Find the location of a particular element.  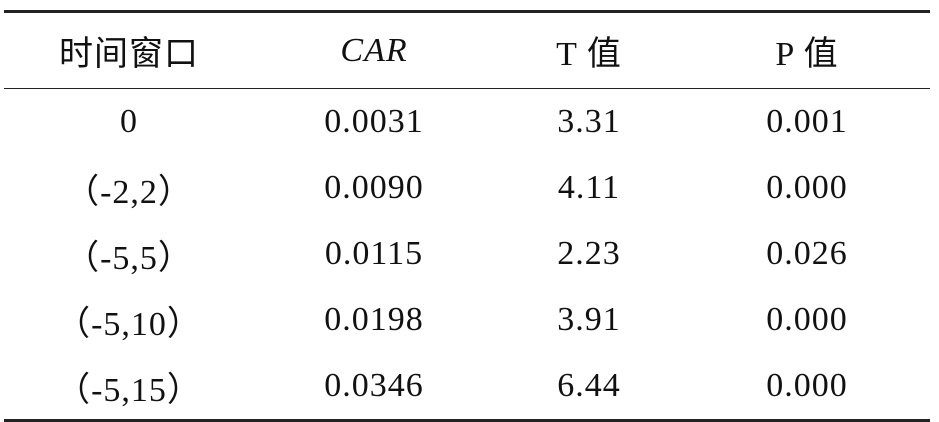

header-cell: T 值 is located at coordinates (589, 50).